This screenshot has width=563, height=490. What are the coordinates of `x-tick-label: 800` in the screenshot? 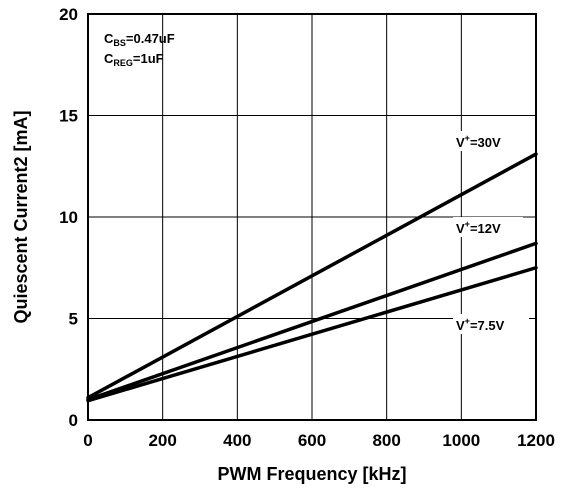 It's located at (386, 440).